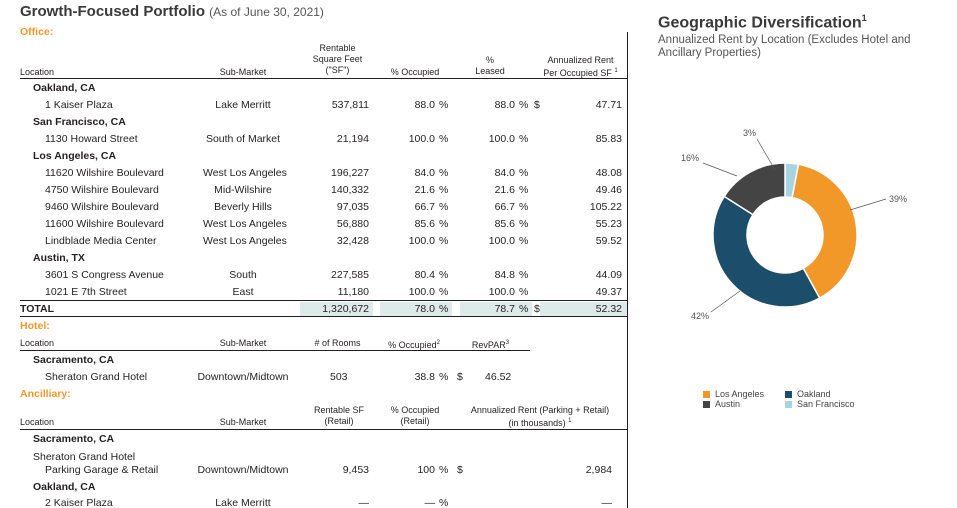  I want to click on donut-slice-austin, so click(754, 189).